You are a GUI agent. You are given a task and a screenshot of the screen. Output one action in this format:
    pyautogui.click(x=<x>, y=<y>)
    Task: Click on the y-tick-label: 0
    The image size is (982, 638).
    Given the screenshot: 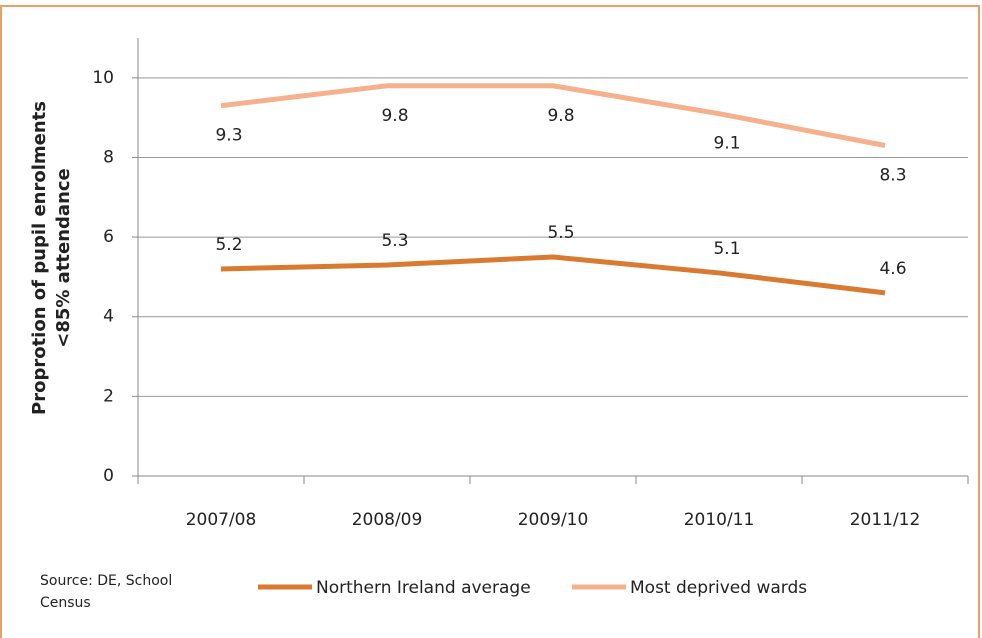 What is the action you would take?
    pyautogui.click(x=108, y=476)
    